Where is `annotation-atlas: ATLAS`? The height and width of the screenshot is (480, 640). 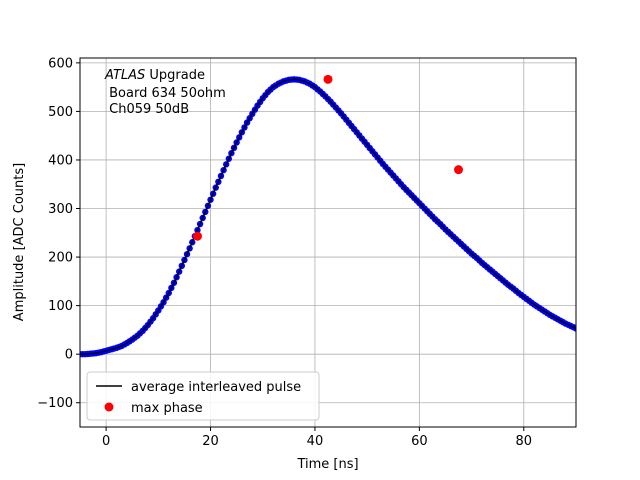
annotation-atlas: ATLAS is located at coordinates (124, 75).